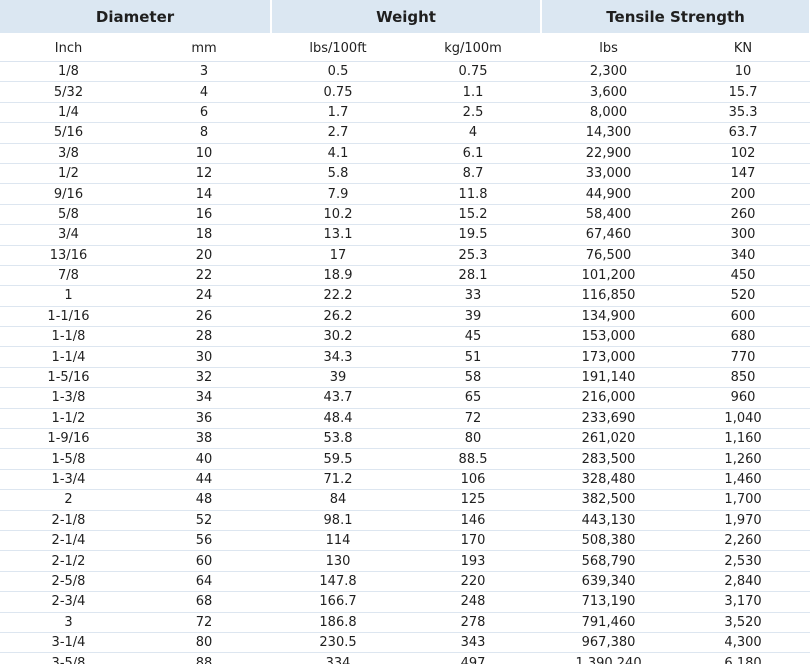 The width and height of the screenshot is (810, 664). I want to click on table-row: 1-3/8 34 43.7 65 216,000 960, so click(405, 398).